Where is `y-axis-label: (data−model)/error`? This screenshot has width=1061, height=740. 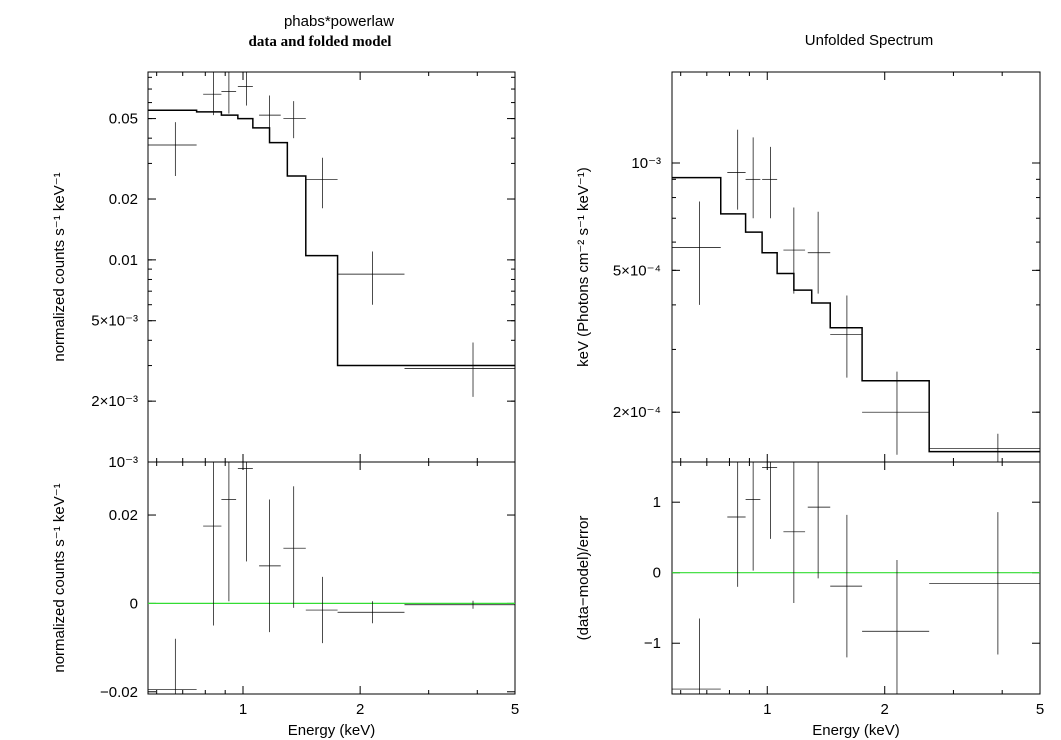
y-axis-label: (data−model)/error is located at coordinates (583, 578).